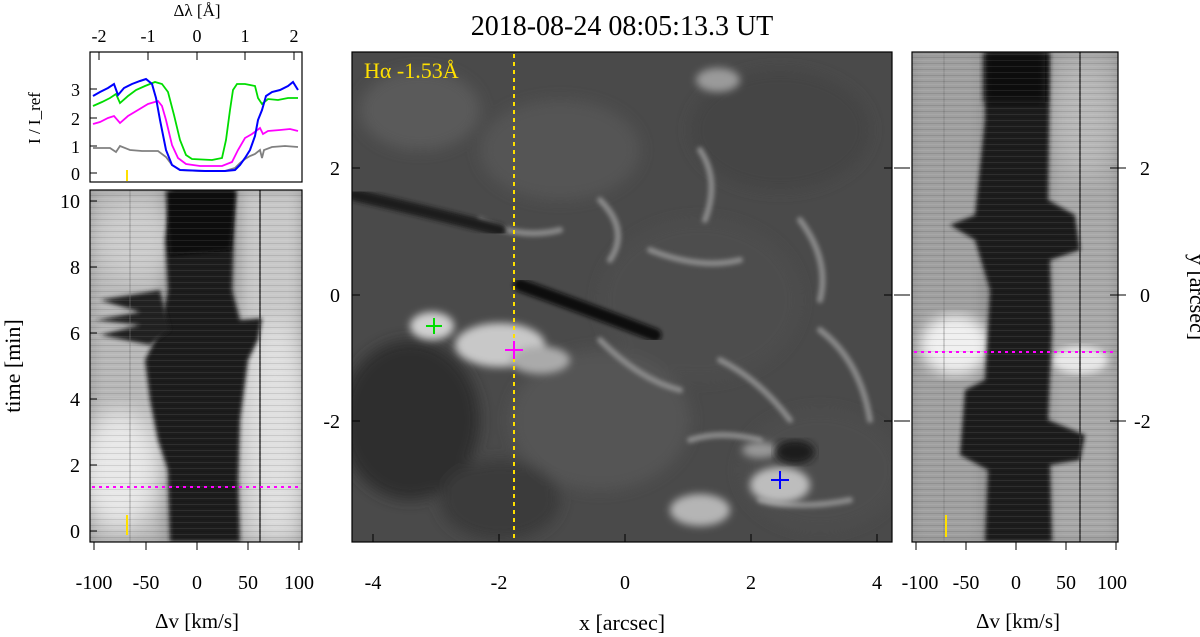 This screenshot has height=637, width=1200. I want to click on figure-title: 2018-08-24 08:05:13.3 UT, so click(622, 26).